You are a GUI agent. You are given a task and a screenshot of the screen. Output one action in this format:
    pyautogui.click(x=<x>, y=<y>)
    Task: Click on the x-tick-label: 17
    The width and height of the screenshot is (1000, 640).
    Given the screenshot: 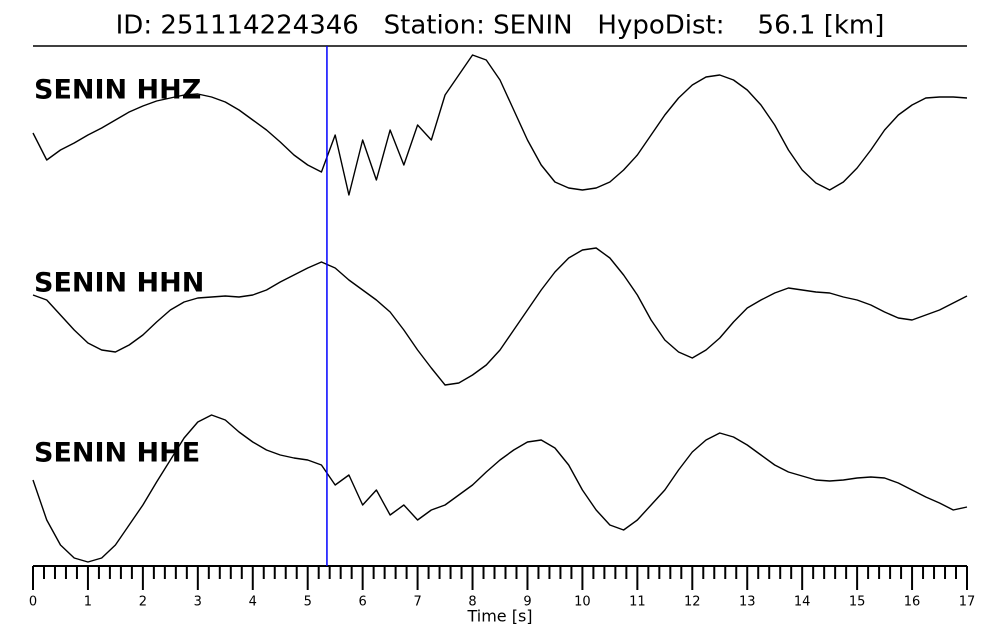 What is the action you would take?
    pyautogui.click(x=967, y=602)
    